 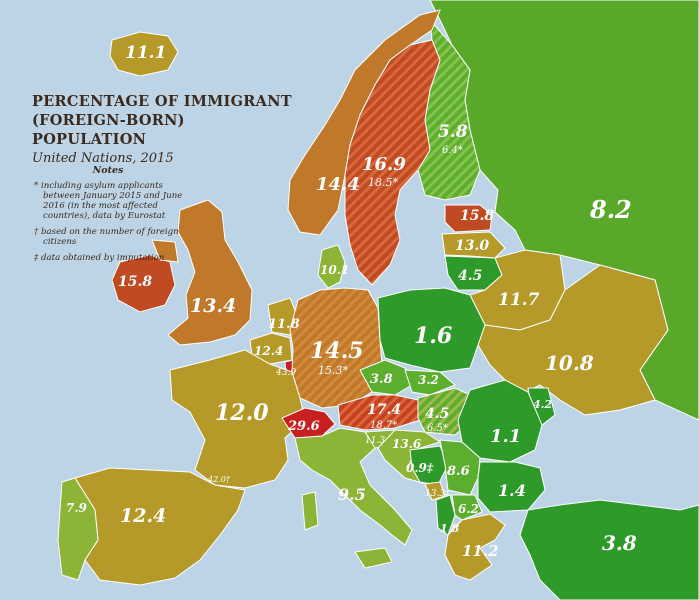 I want to click on region-macedonia, so click(x=467, y=507).